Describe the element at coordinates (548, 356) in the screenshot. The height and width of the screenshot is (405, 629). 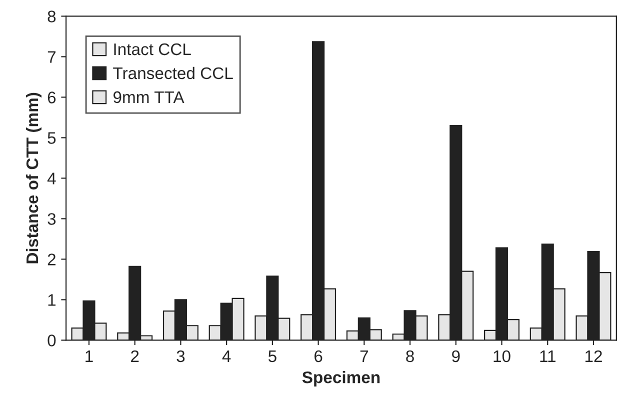
I see `x-tick-label: 11` at that location.